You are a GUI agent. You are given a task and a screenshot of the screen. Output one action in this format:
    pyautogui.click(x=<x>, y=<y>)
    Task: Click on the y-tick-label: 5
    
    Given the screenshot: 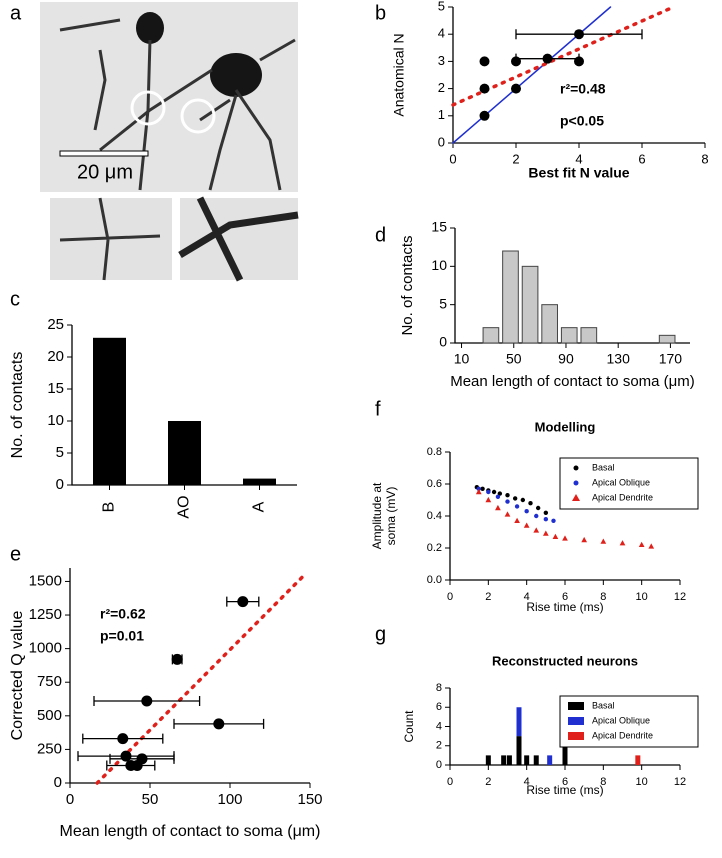 What is the action you would take?
    pyautogui.click(x=60, y=452)
    